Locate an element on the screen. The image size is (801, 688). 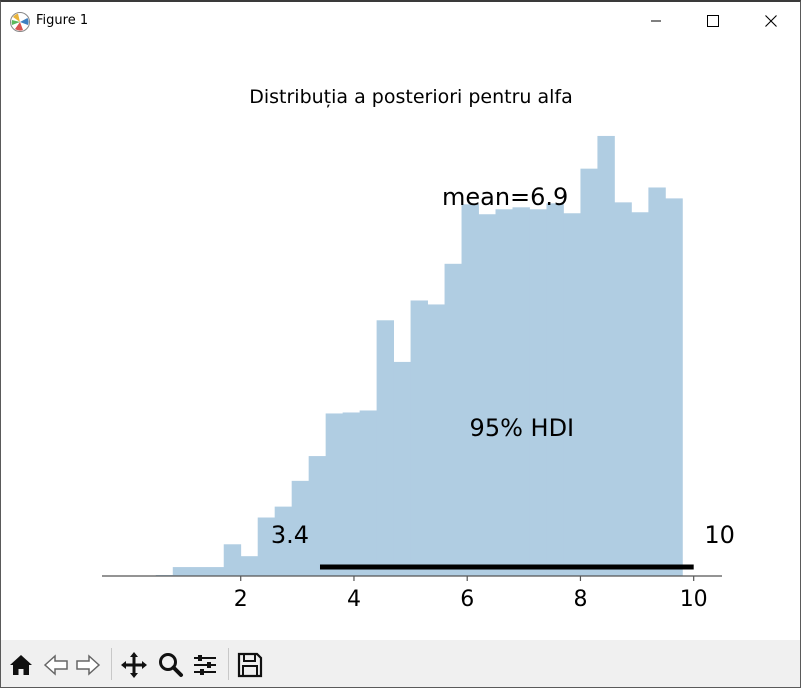
save-button is located at coordinates (250, 665).